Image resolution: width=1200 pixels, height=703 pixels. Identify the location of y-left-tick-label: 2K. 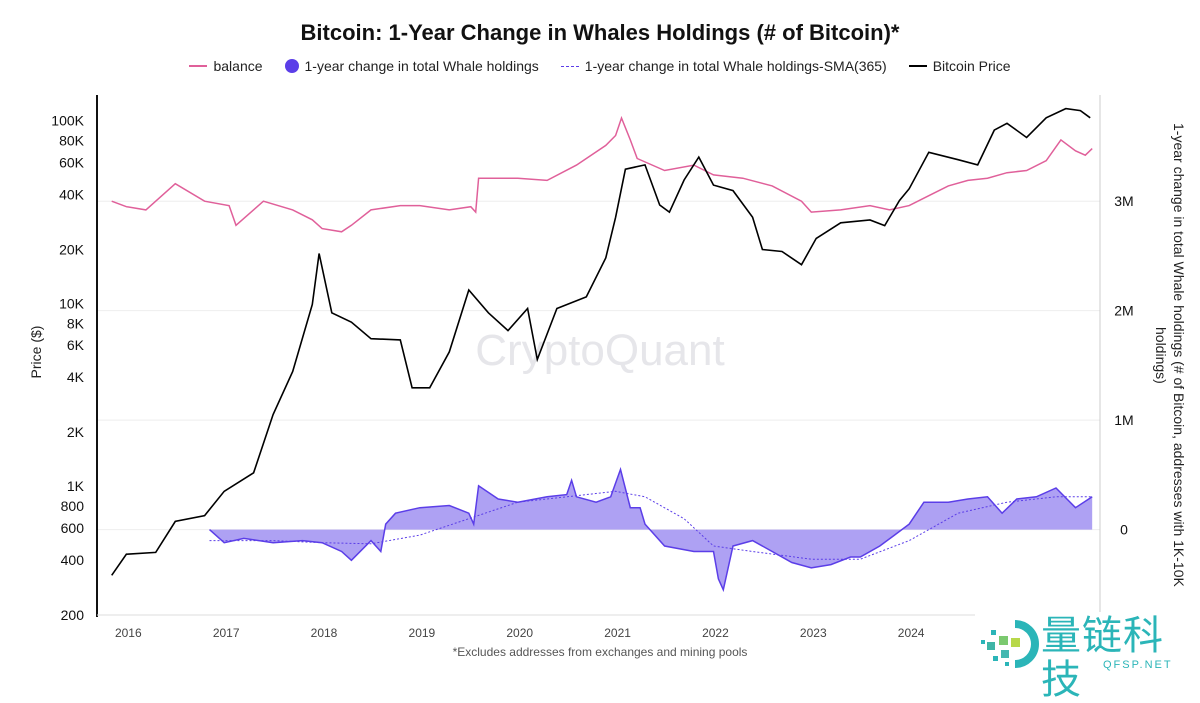
(76, 432).